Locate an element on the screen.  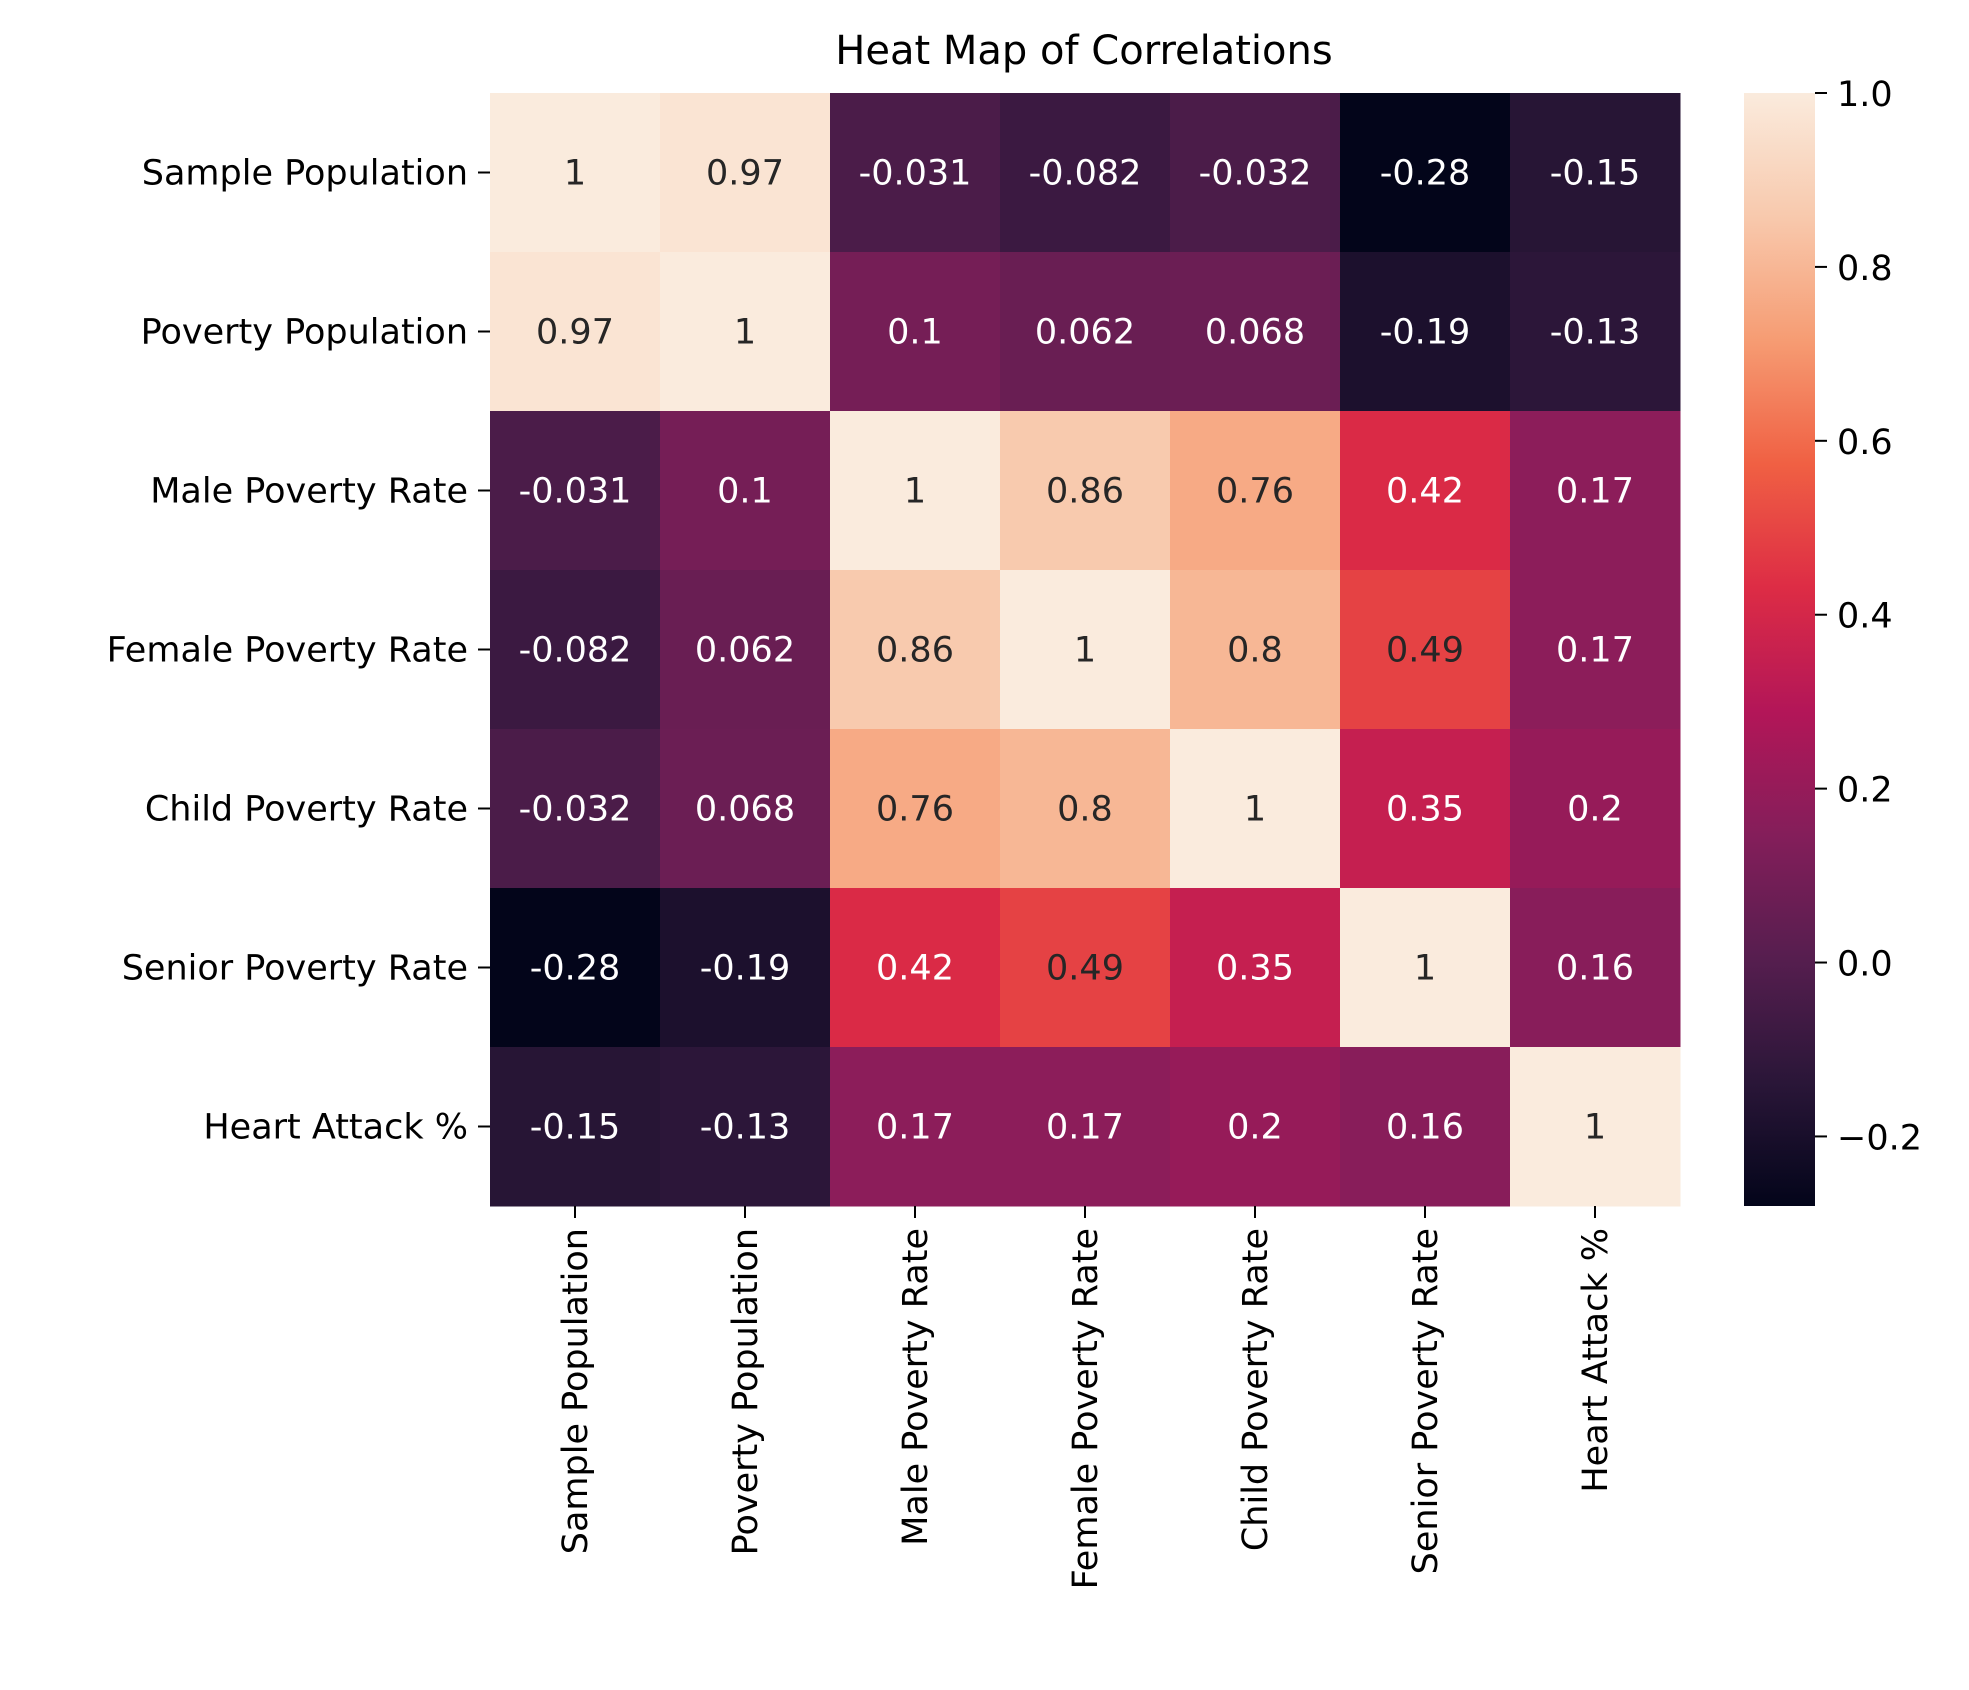
colorbar-tick-label: −0.2 is located at coordinates (1879, 1138).